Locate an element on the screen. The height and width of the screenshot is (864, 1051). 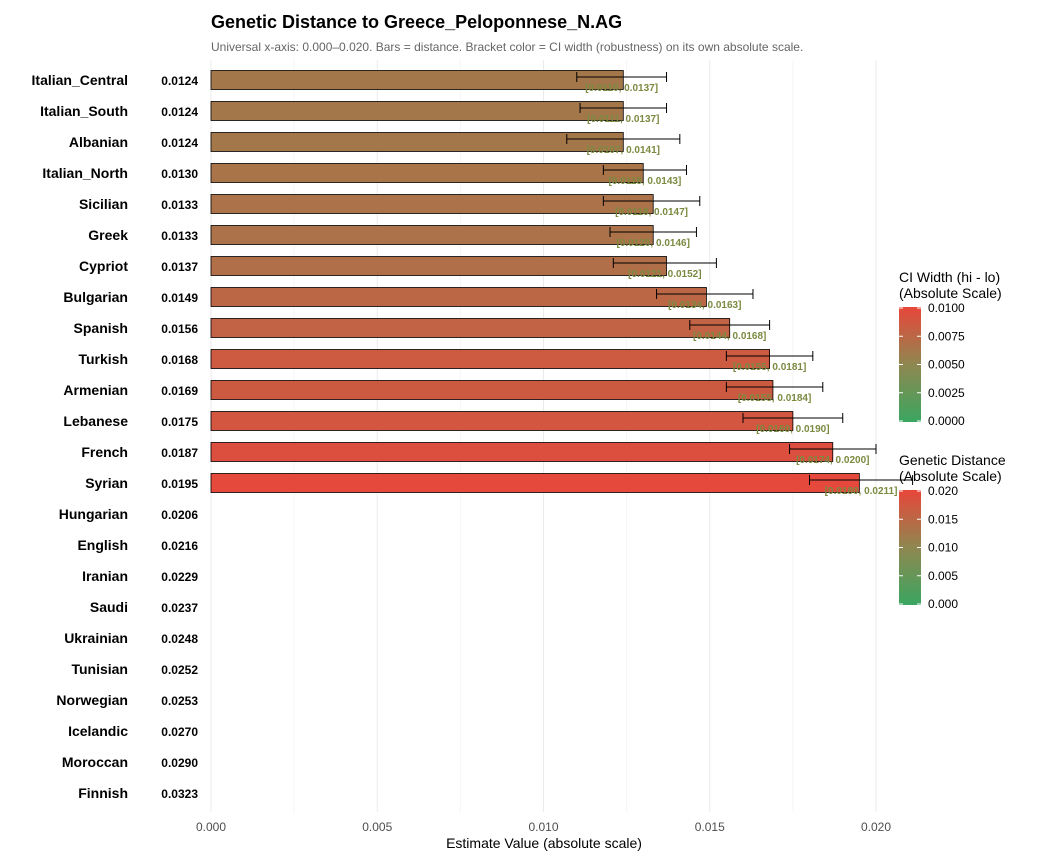
ci-label: [0.0134, 0.0163] is located at coordinates (704, 305).